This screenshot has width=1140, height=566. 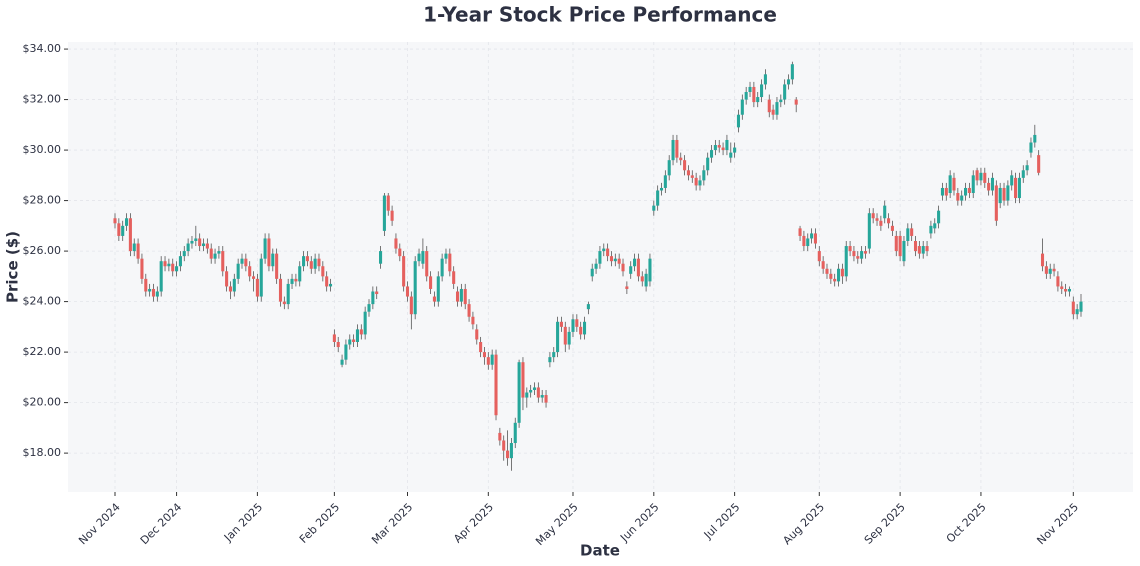 I want to click on x-axis-label: Date, so click(x=600, y=551).